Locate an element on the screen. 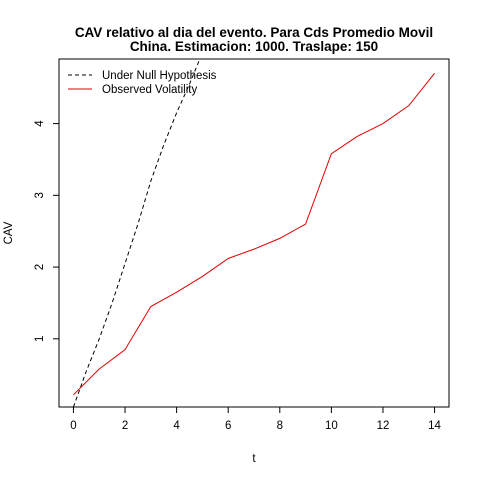 The width and height of the screenshot is (480, 480). y-axis: 1 2 3 4 is located at coordinates (46, 231).